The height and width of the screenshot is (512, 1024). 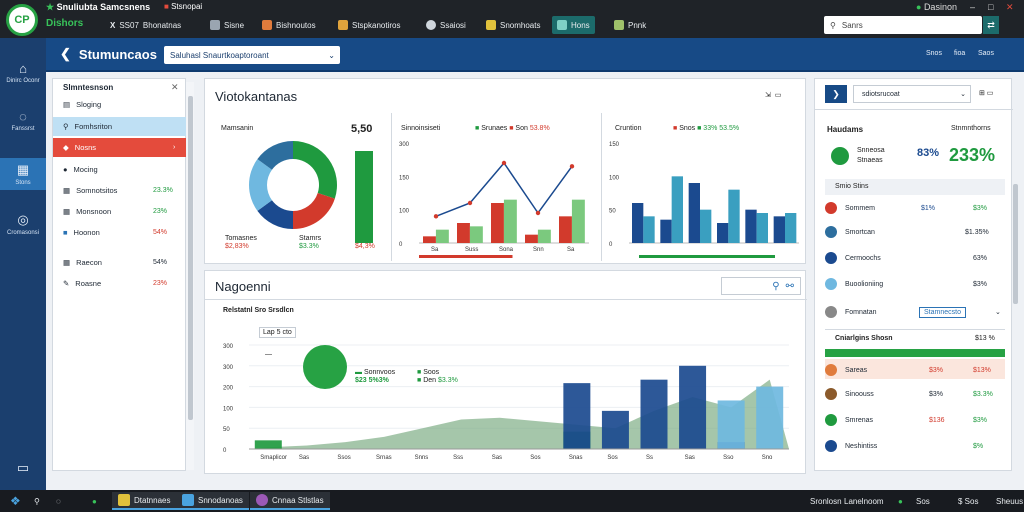 What do you see at coordinates (15, 501) in the screenshot?
I see `start-button: ❖` at bounding box center [15, 501].